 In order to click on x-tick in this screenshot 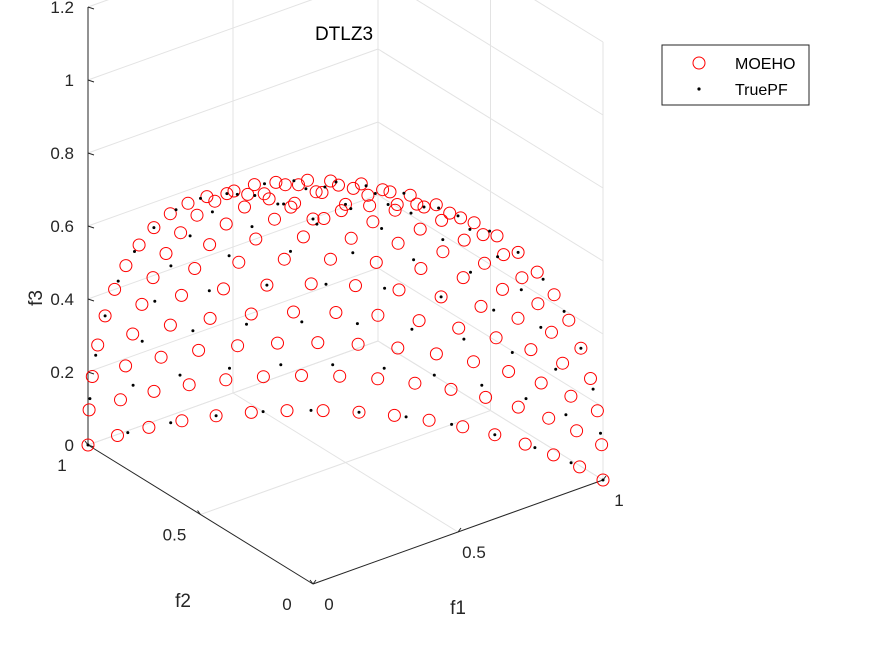, I will do `click(459, 530)`.